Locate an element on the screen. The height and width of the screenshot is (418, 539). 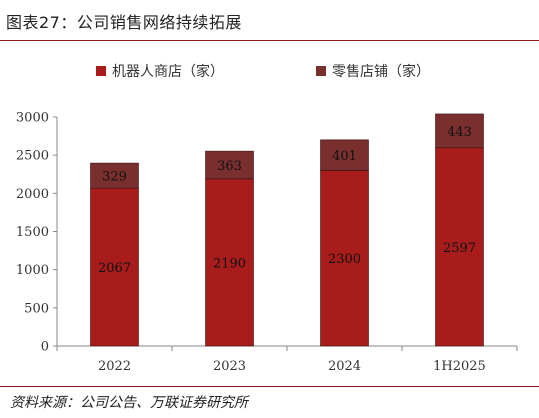
y-tick-label: 2500 is located at coordinates (32, 156).